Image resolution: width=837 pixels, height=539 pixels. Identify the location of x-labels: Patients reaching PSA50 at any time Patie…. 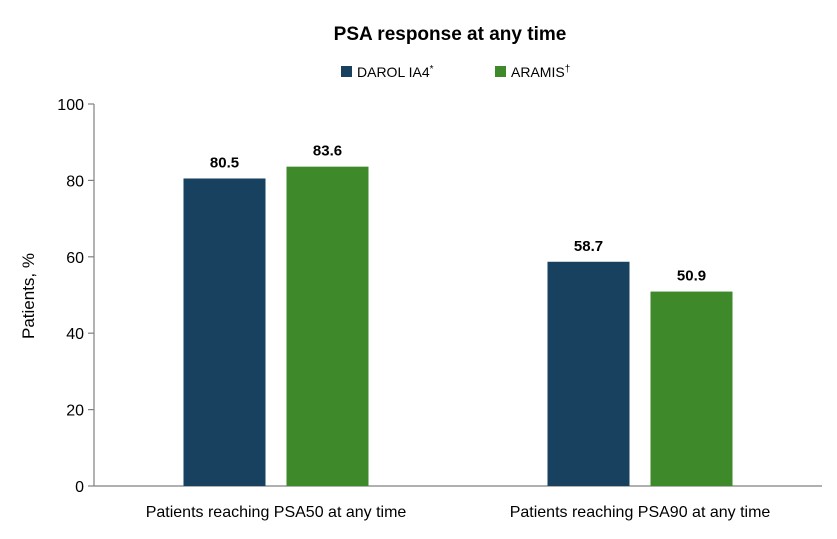
(458, 512).